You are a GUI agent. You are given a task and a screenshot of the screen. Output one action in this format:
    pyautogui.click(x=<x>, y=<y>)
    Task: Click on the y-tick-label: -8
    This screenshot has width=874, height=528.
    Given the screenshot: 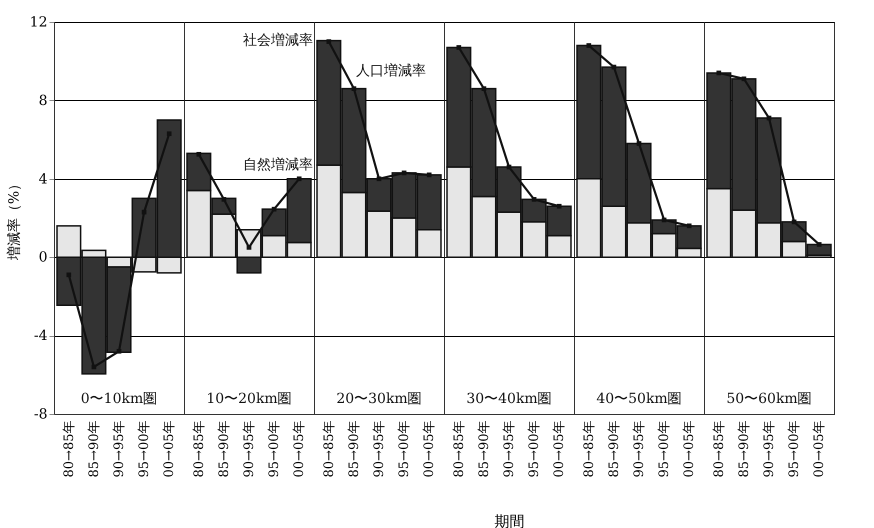 What is the action you would take?
    pyautogui.click(x=41, y=414)
    